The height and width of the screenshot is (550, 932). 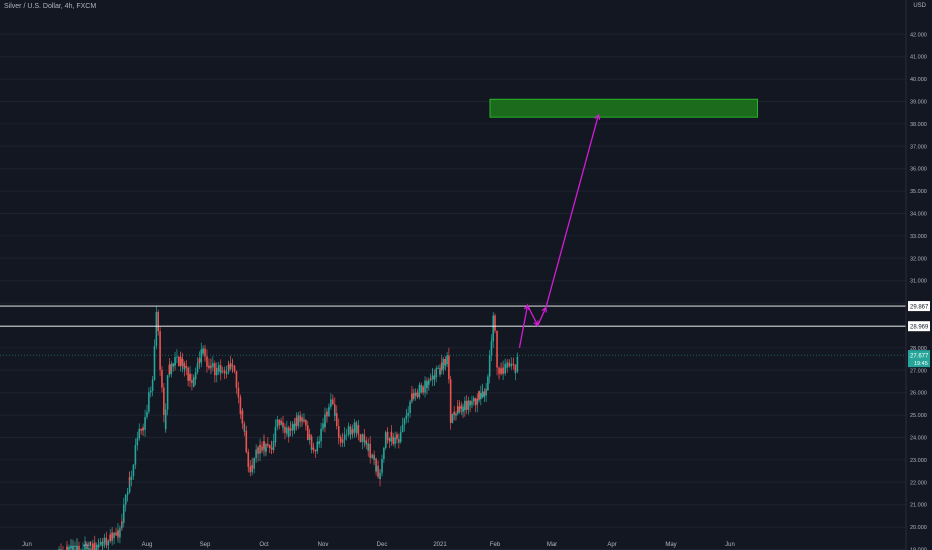 What do you see at coordinates (378, 545) in the screenshot?
I see `time-axis: Jun Jul Aug Sep Oct Nov Dec 2021 Feb Mar Apr May Jun` at bounding box center [378, 545].